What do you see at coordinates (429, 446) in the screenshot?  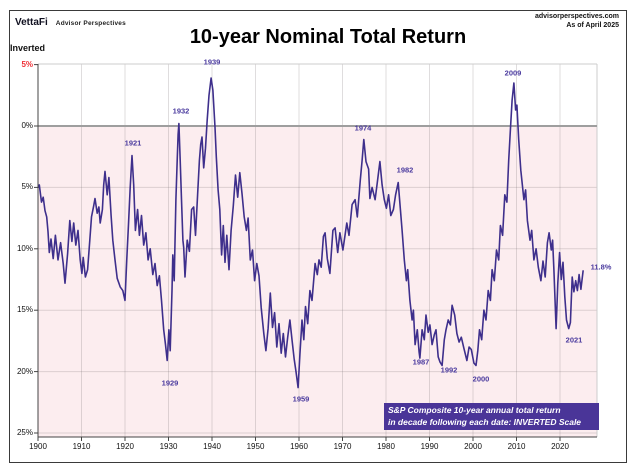 I see `x-axis-label: 1990` at bounding box center [429, 446].